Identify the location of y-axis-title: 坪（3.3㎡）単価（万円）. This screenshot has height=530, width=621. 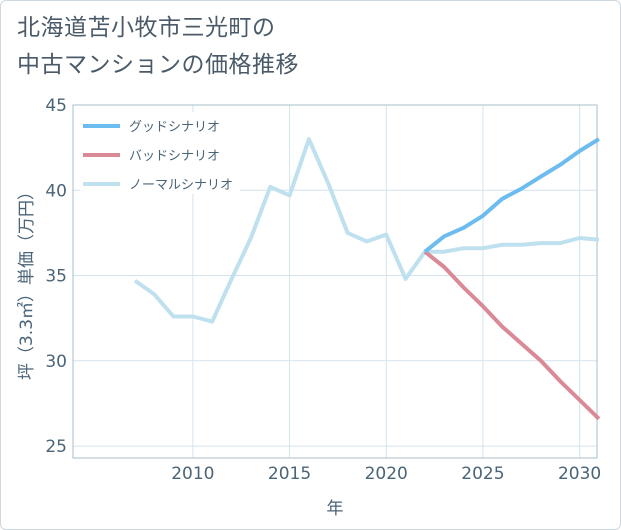
(27, 281).